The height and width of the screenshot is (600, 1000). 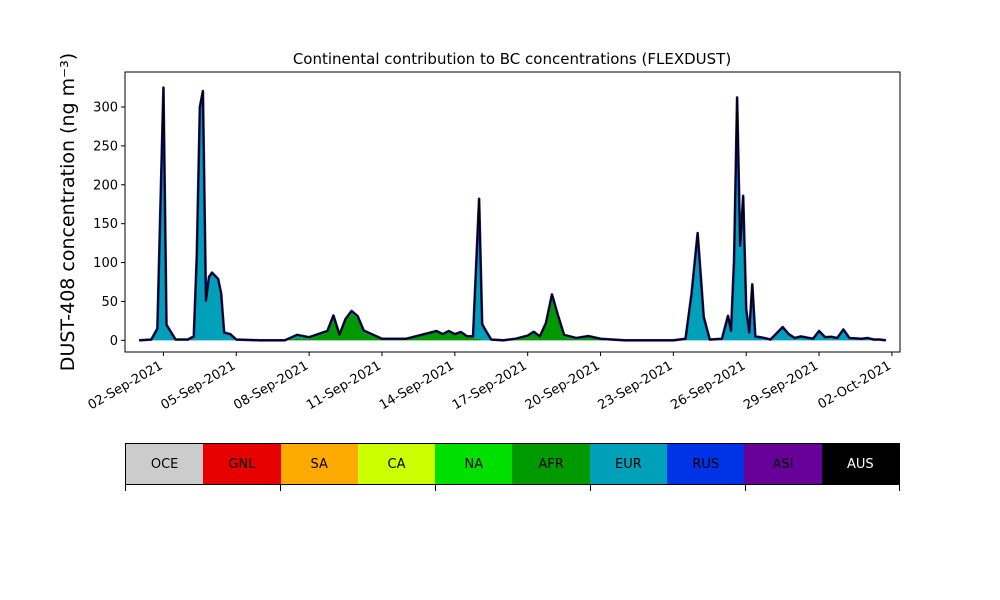 What do you see at coordinates (126, 385) in the screenshot?
I see `x-tick-label: 02-Sep-2021` at bounding box center [126, 385].